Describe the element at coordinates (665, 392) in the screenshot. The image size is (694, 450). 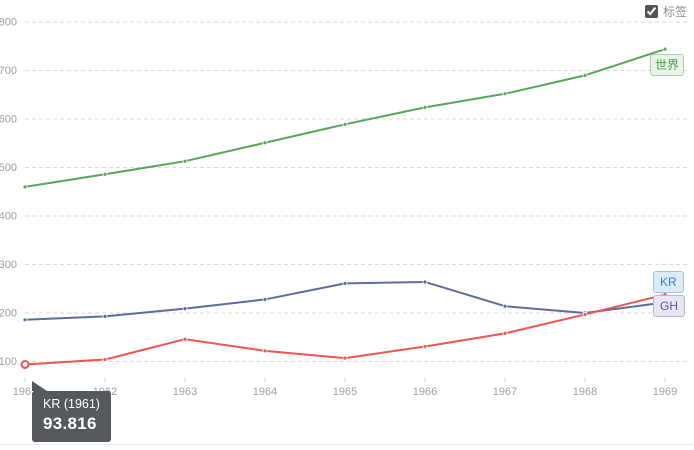
I see `svg-text: 1969` at that location.